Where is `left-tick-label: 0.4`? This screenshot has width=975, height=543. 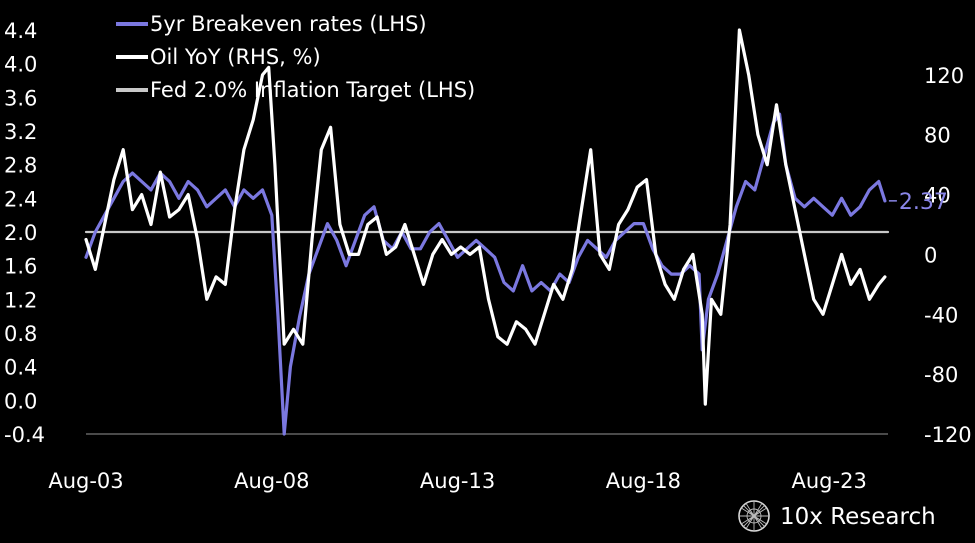
left-tick-label: 0.4 is located at coordinates (20, 368).